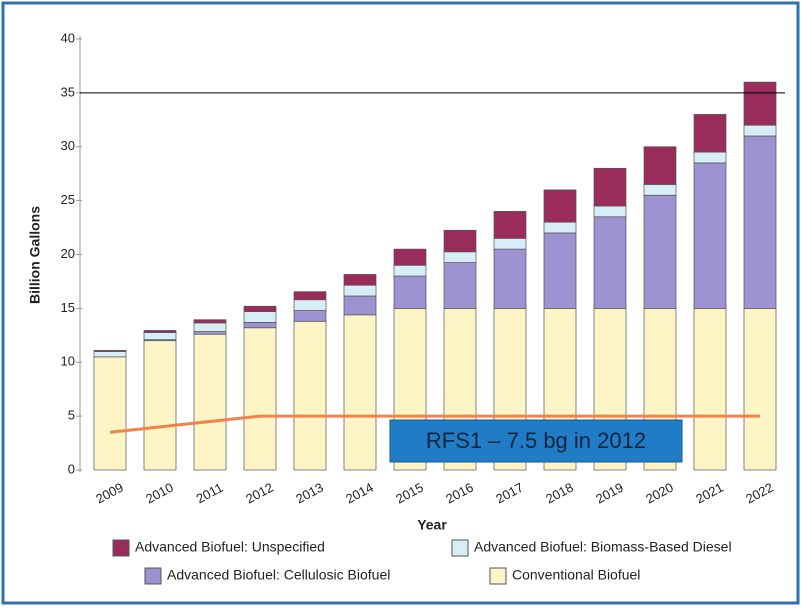  I want to click on annotation: RFS1 – 7.5 bg in 2012, so click(536, 440).